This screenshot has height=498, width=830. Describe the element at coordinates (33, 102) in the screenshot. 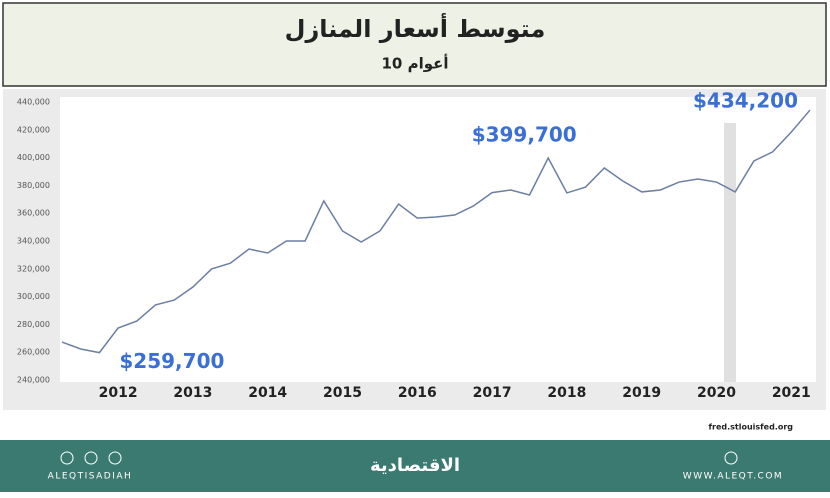

I see `y-tick-label: 440,000` at that location.